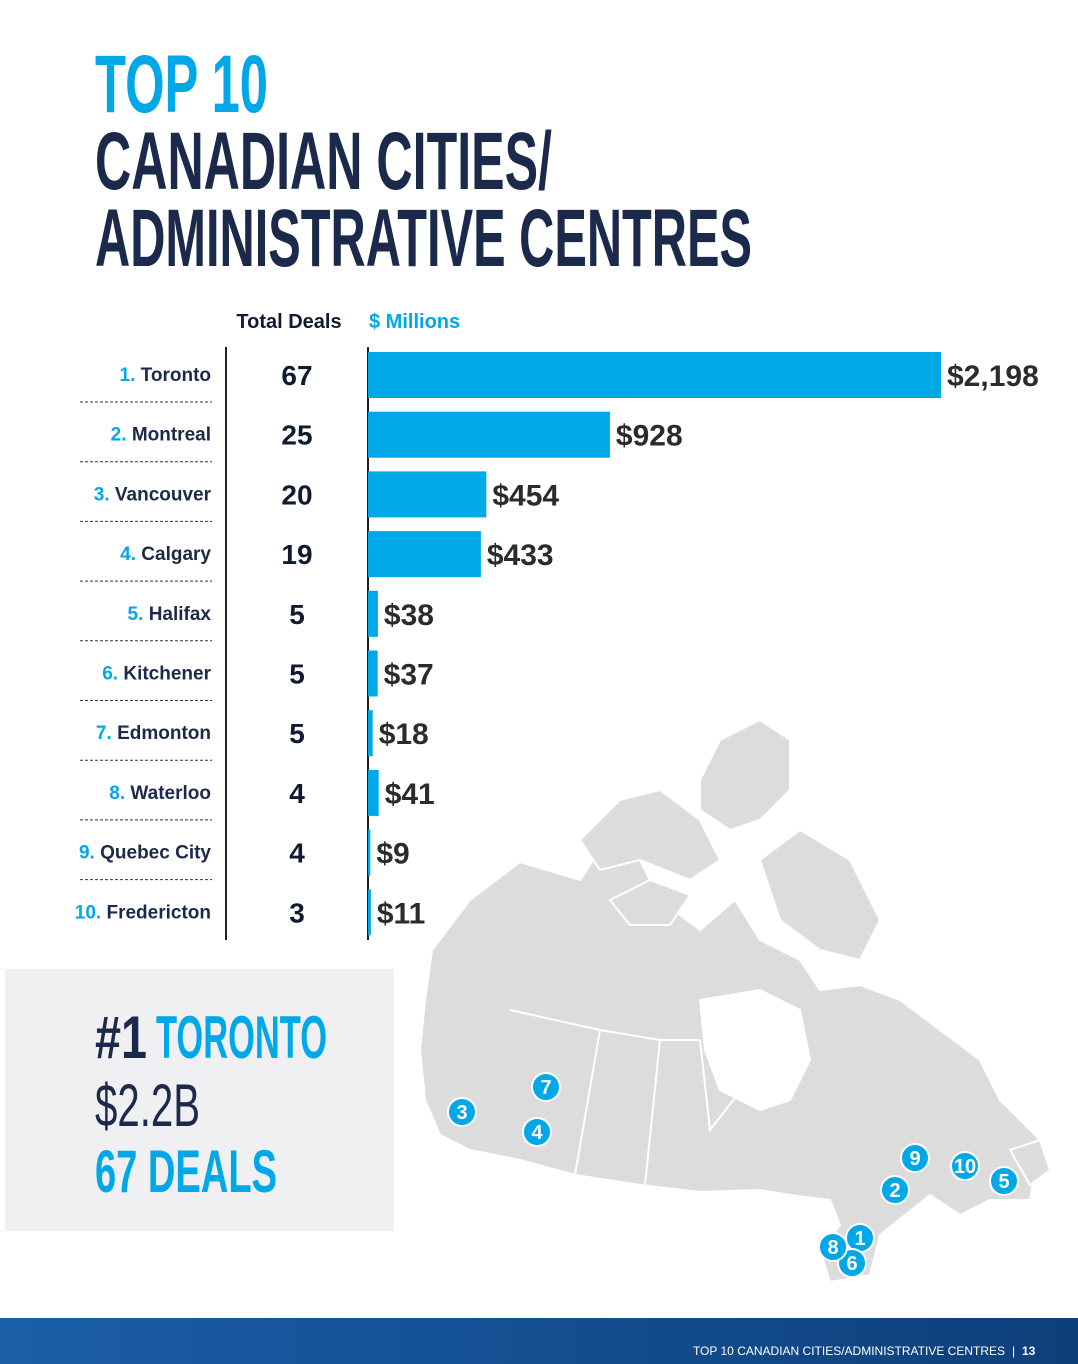  I want to click on city-name: Halifax, so click(180, 614).